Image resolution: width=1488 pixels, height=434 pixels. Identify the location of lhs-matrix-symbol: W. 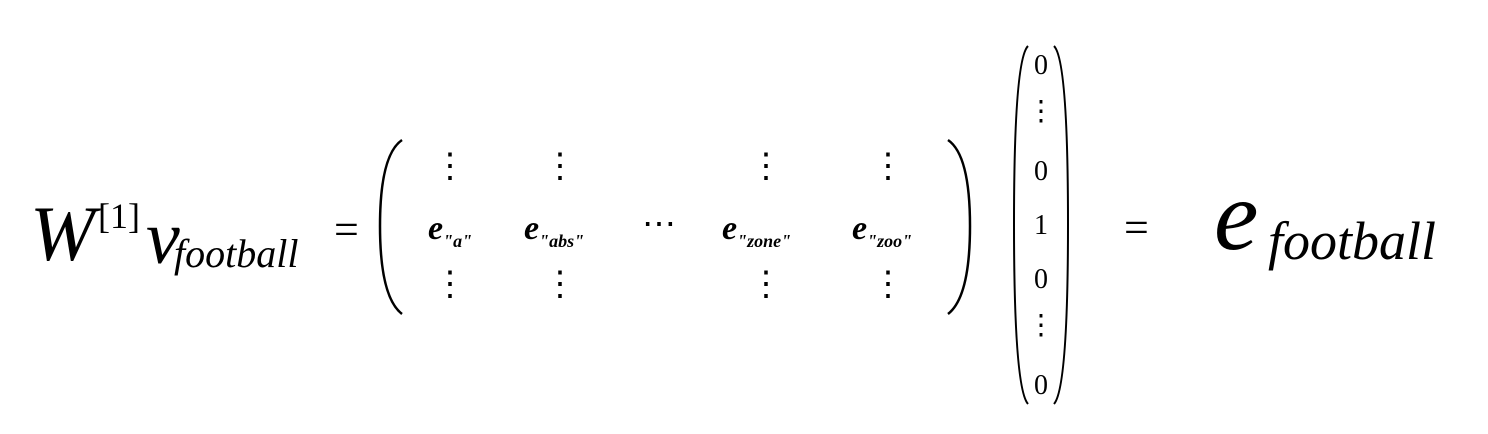
(62, 233).